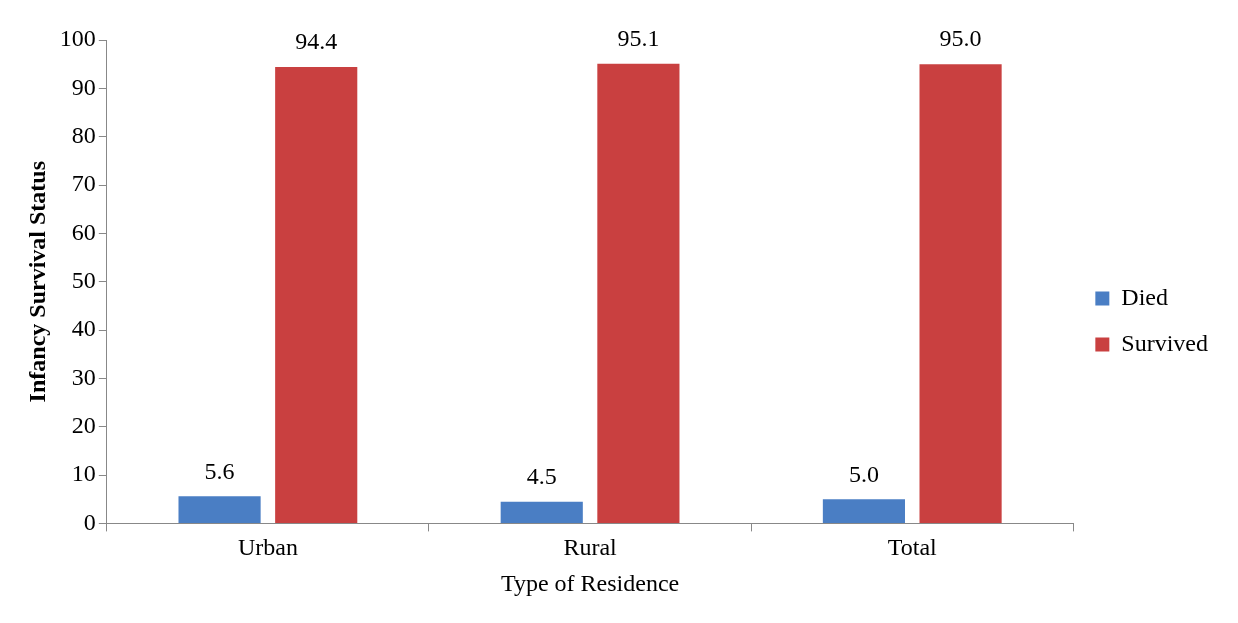 The image size is (1238, 623). What do you see at coordinates (36, 282) in the screenshot?
I see `y-axis-title: Infancy Survival Status` at bounding box center [36, 282].